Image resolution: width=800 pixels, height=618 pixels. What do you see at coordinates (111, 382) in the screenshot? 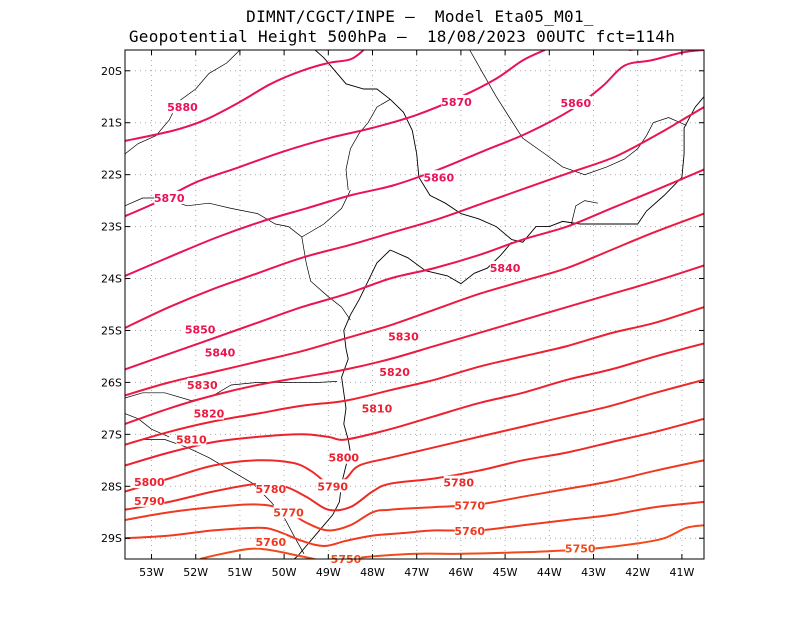
I see `lat-label: 26S` at bounding box center [111, 382].